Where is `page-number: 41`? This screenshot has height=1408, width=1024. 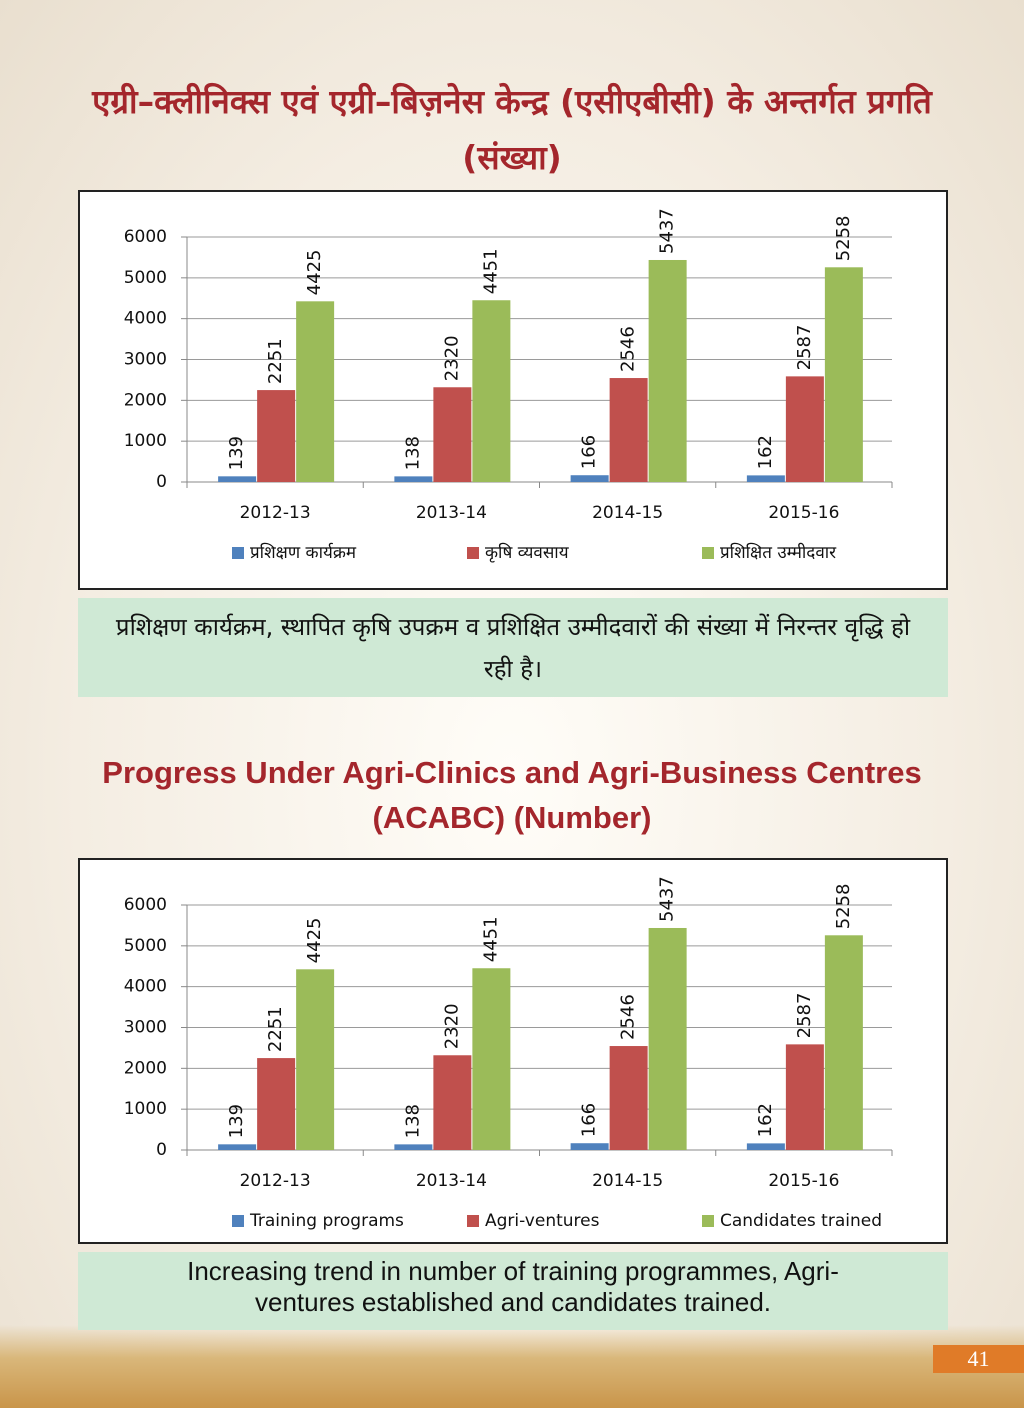 page-number: 41 is located at coordinates (978, 1359).